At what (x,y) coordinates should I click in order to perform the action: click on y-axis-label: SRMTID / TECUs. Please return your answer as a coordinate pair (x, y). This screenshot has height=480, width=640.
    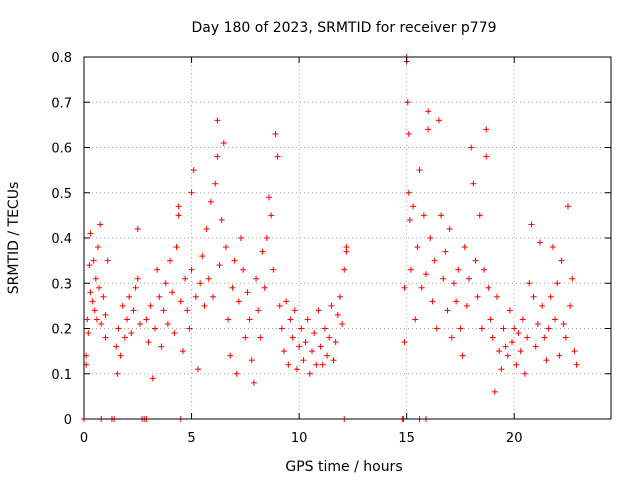
    Looking at the image, I should click on (14, 238).